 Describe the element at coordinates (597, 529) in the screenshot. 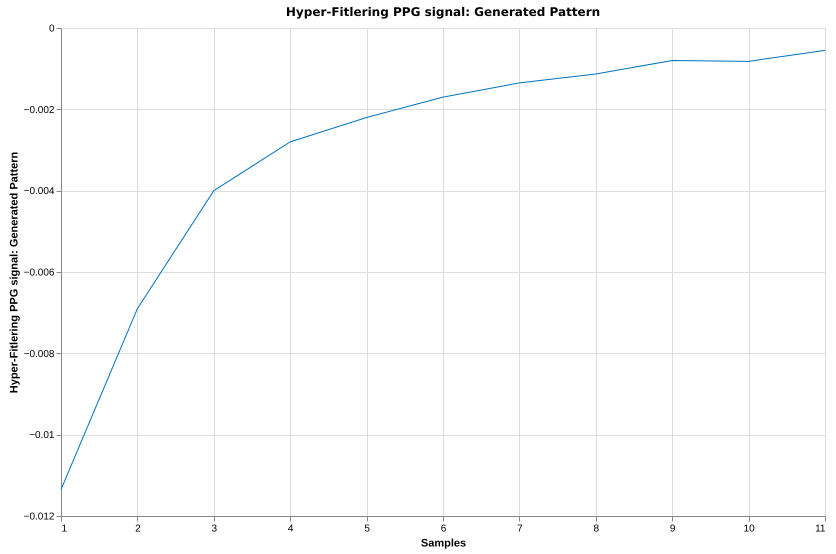

I see `x-tick-label: 8` at that location.